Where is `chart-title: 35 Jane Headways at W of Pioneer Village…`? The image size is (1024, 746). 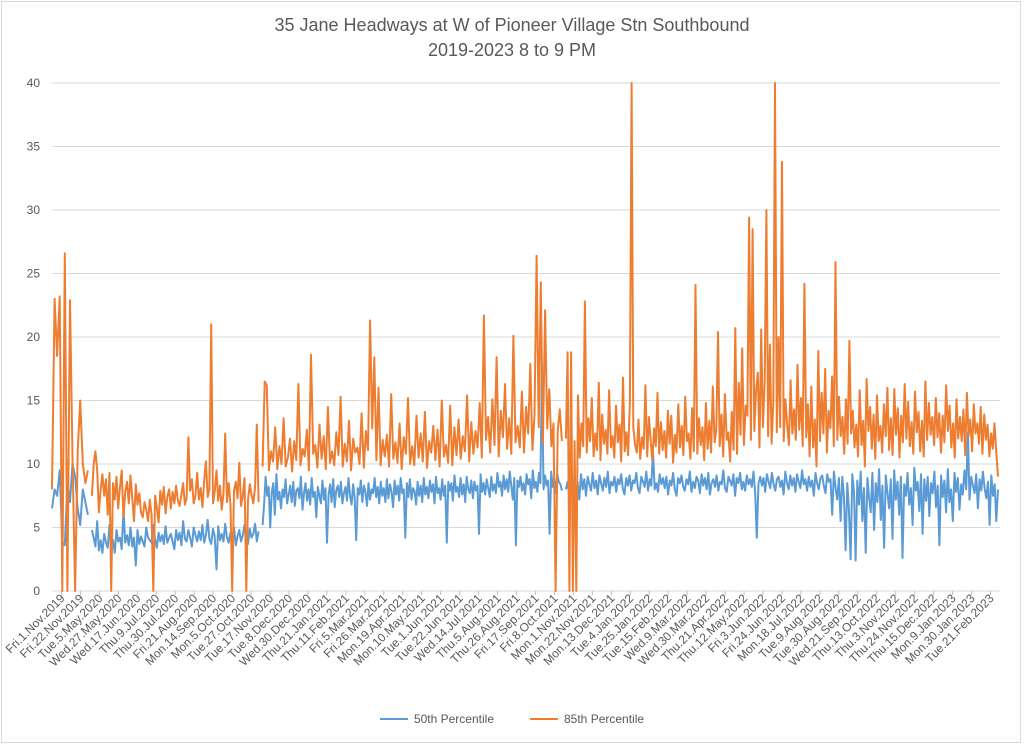
chart-title: 35 Jane Headways at W of Pioneer Village… is located at coordinates (512, 25).